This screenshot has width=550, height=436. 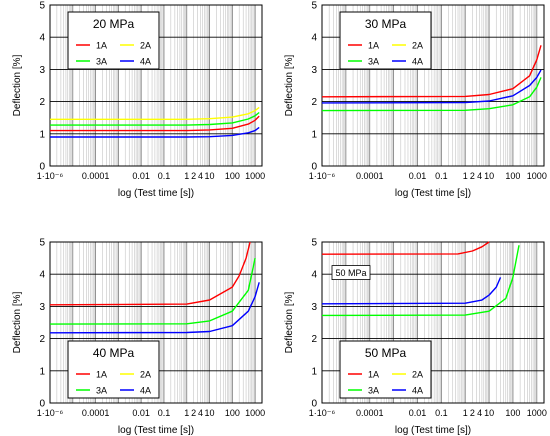 I want to click on legend: 20 MPa 1A 2A 3A 4A, so click(x=113, y=40).